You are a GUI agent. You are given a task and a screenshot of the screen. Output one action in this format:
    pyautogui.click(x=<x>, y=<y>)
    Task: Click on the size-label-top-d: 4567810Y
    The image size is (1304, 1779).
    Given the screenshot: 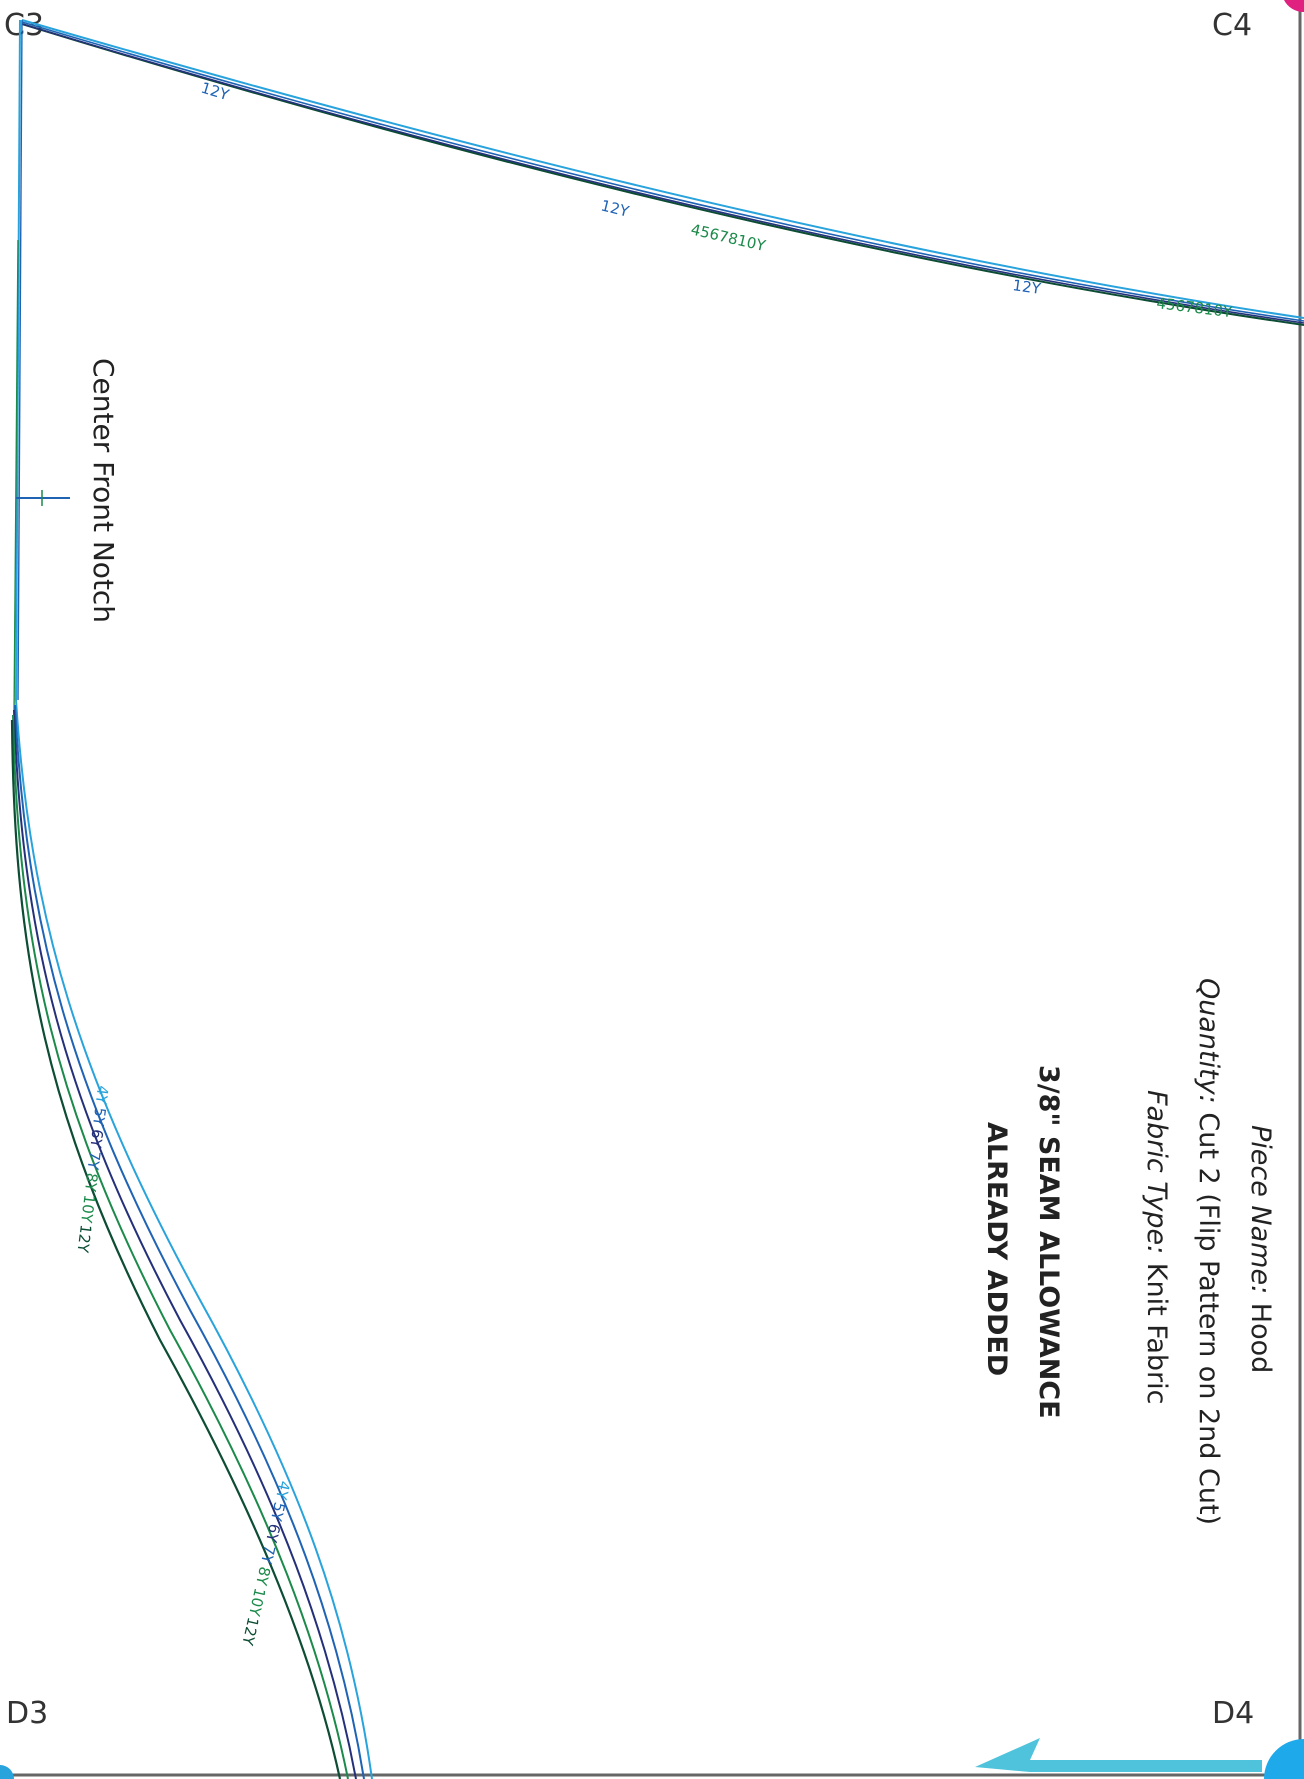 What is the action you would take?
    pyautogui.click(x=728, y=237)
    